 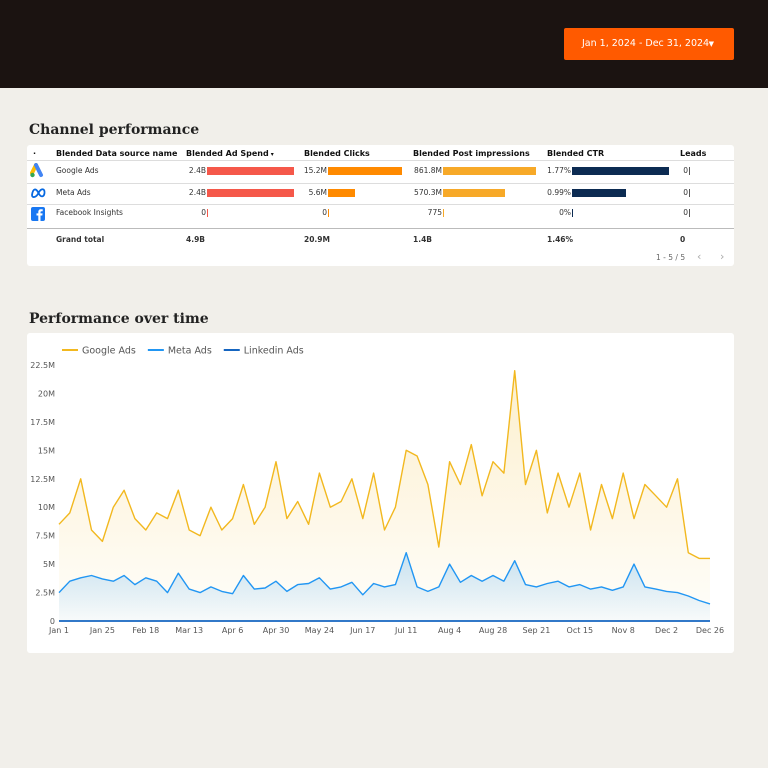 What do you see at coordinates (38, 214) in the screenshot?
I see `facebook-icon` at bounding box center [38, 214].